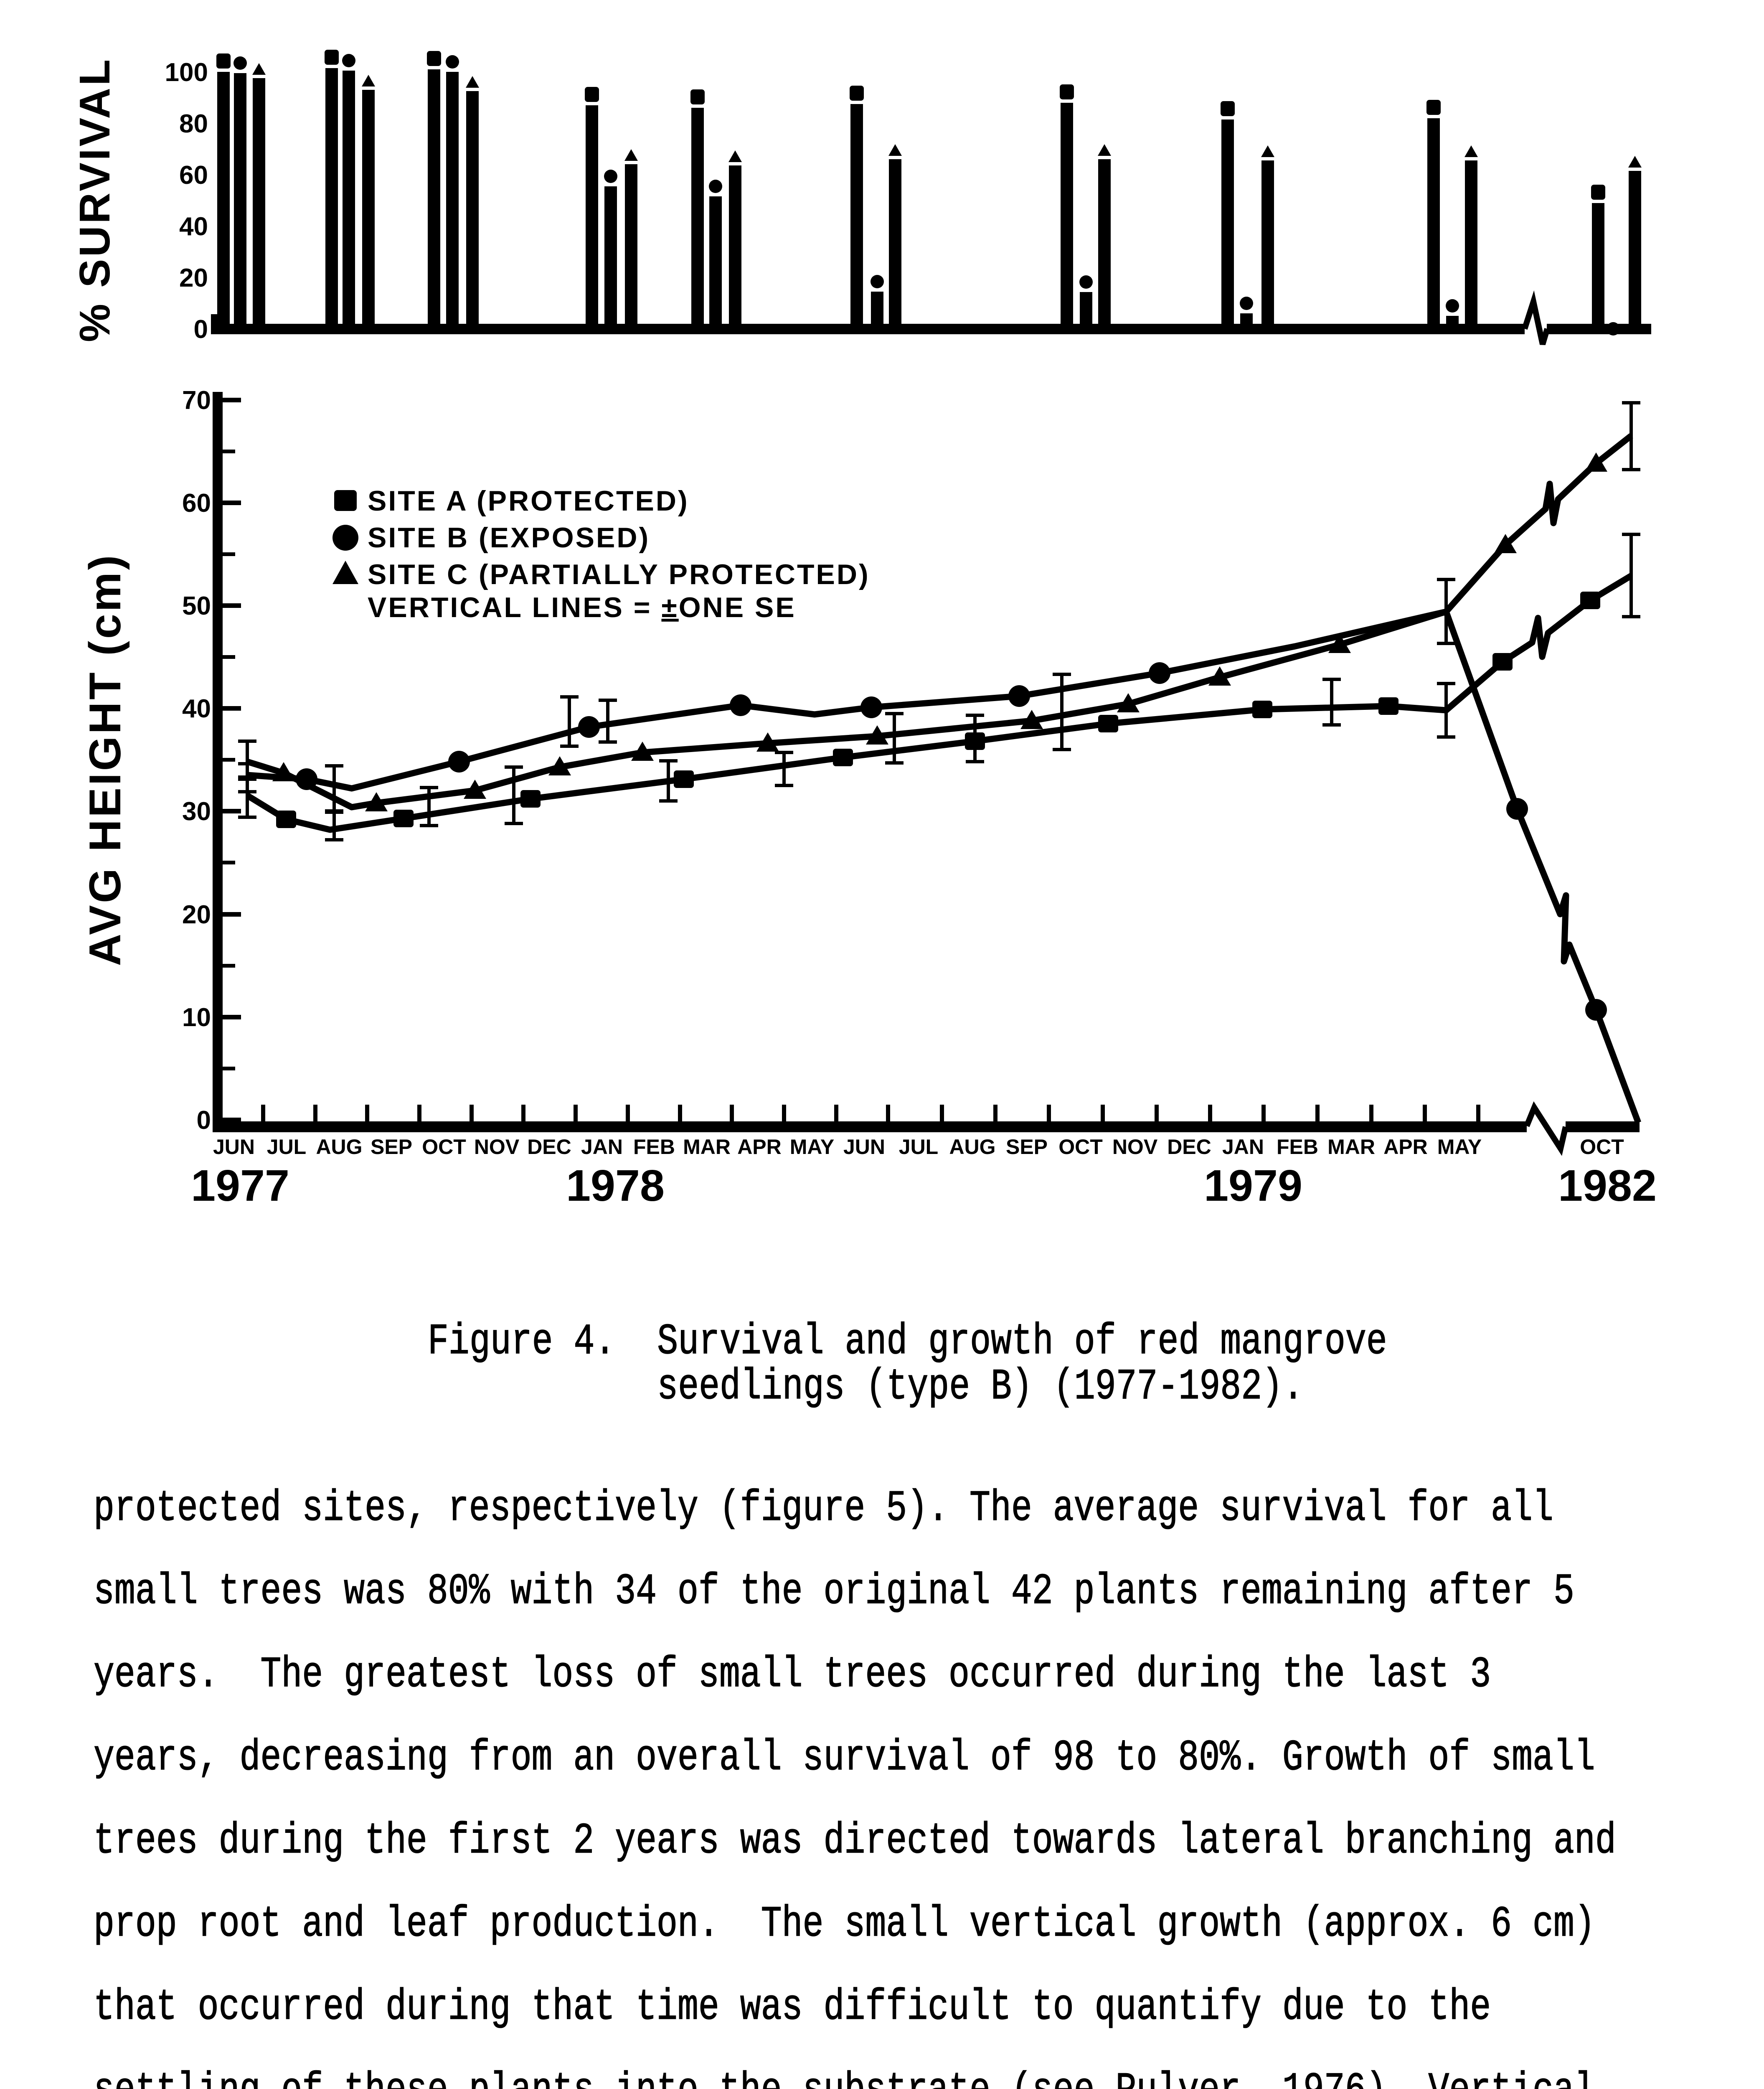 Image resolution: width=1764 pixels, height=2089 pixels. I want to click on svg-text: 50, so click(197, 606).